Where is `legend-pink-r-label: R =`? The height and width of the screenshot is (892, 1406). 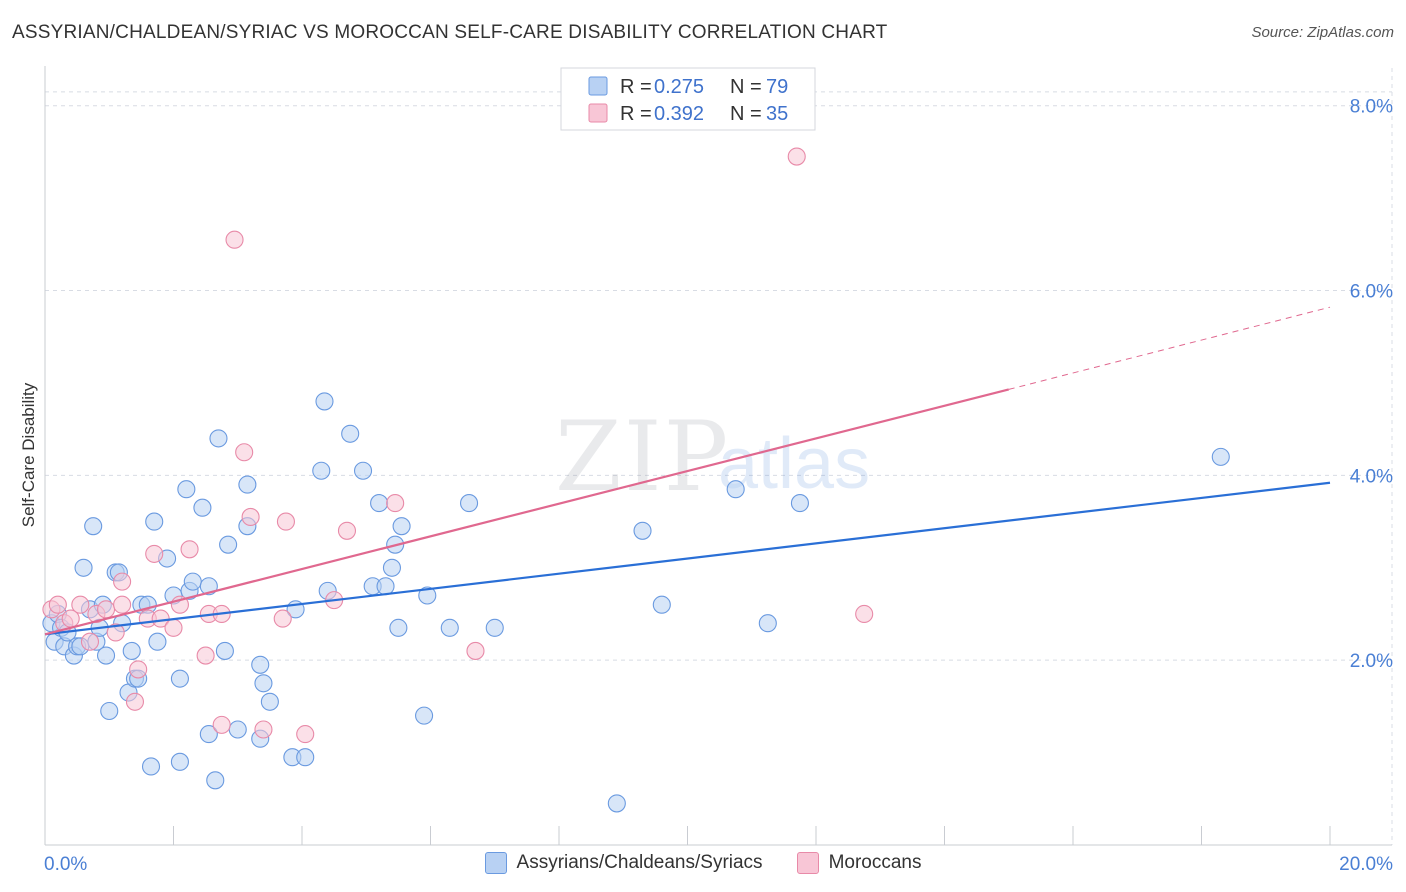 legend-pink-r-label: R = is located at coordinates (636, 114).